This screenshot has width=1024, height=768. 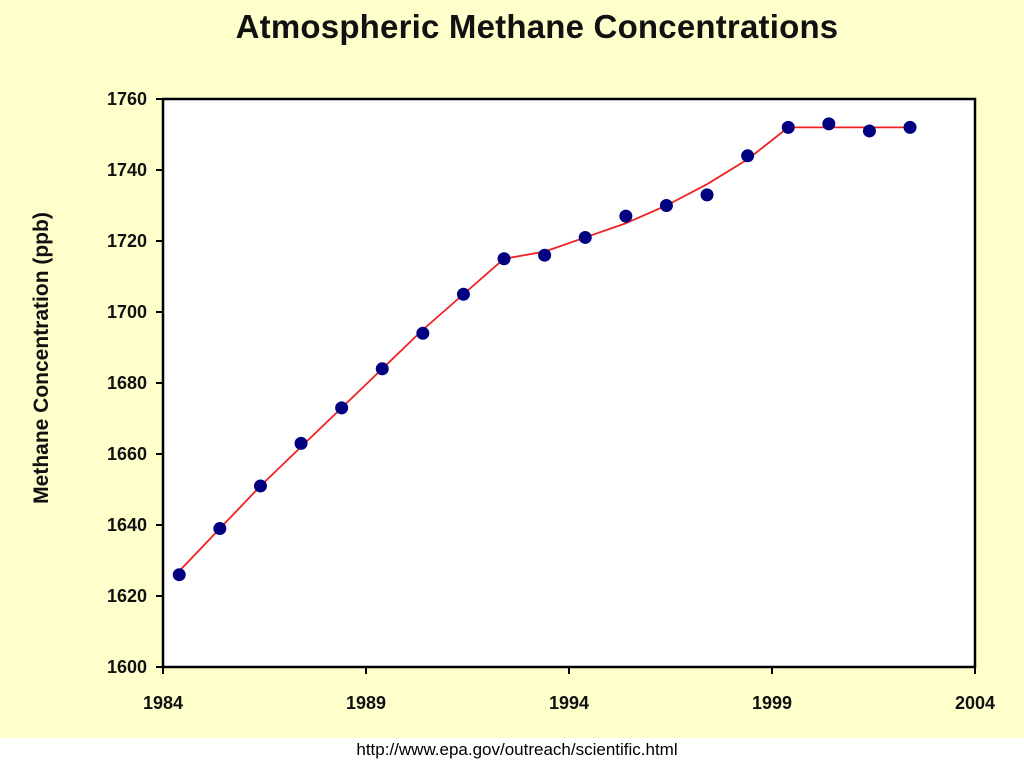 I want to click on y-tick-label: 1640, so click(x=127, y=525).